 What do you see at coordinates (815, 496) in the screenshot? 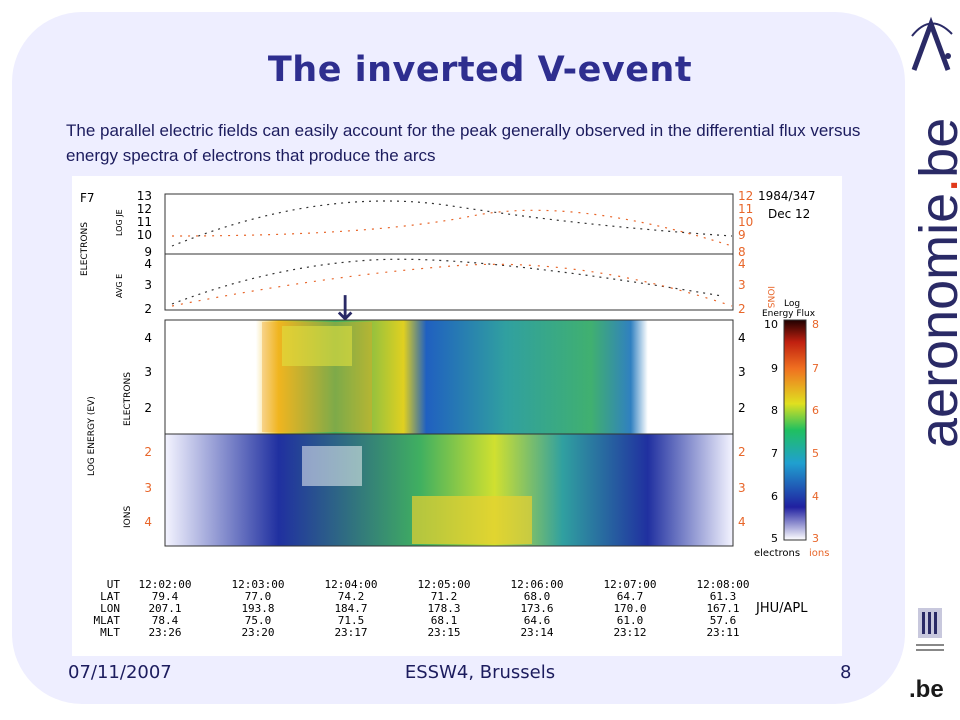
I see `colorbar-ion-tick: 4` at bounding box center [815, 496].